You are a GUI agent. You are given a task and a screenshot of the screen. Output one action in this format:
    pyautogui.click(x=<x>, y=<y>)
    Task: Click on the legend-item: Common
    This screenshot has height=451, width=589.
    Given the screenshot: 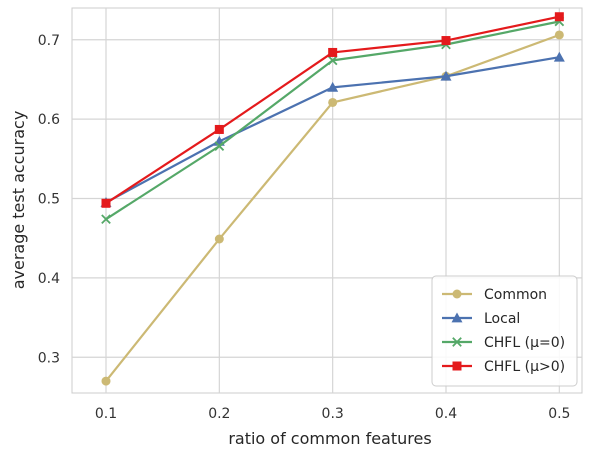 What is the action you would take?
    pyautogui.click(x=494, y=295)
    